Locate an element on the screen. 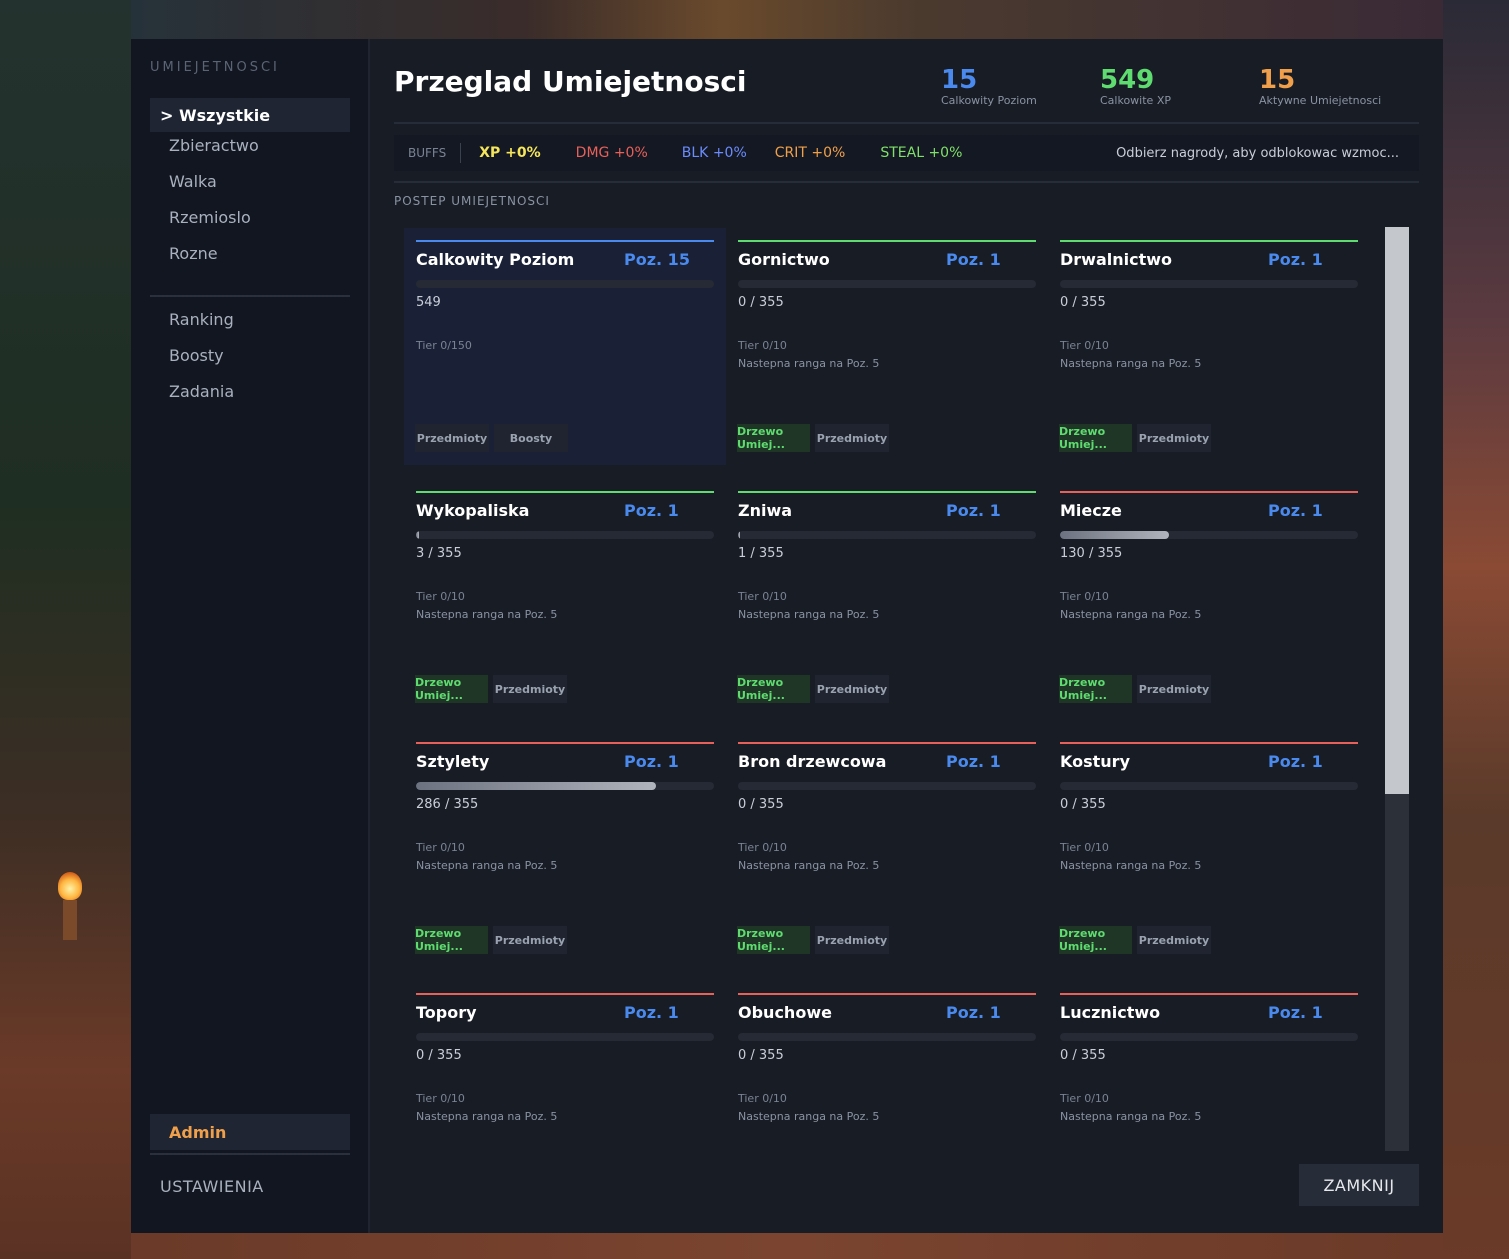  skill-xp: 286 / 355 is located at coordinates (447, 804).